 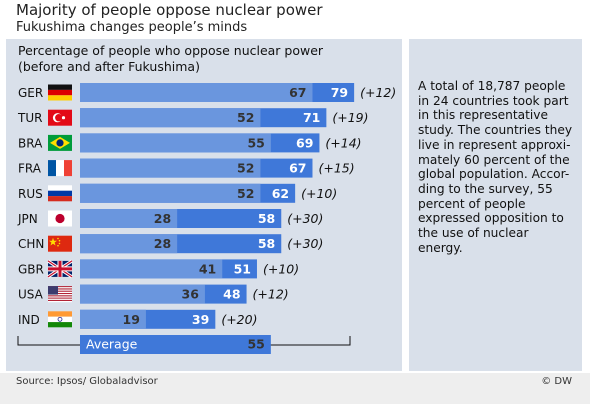 I want to click on bar-after-label: 58, so click(x=266, y=243).